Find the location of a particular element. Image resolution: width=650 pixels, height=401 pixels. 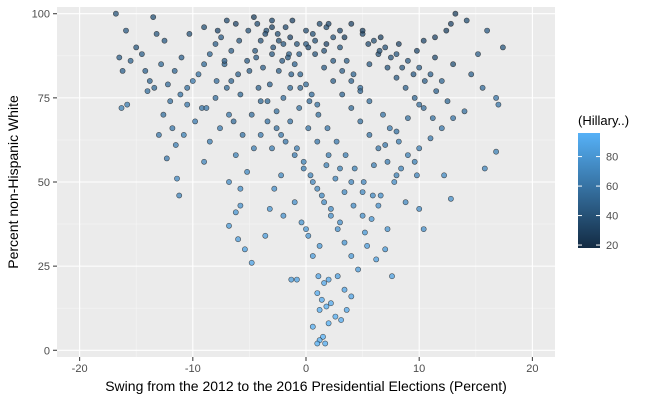

legend-tick-label: 20 is located at coordinates (612, 246).